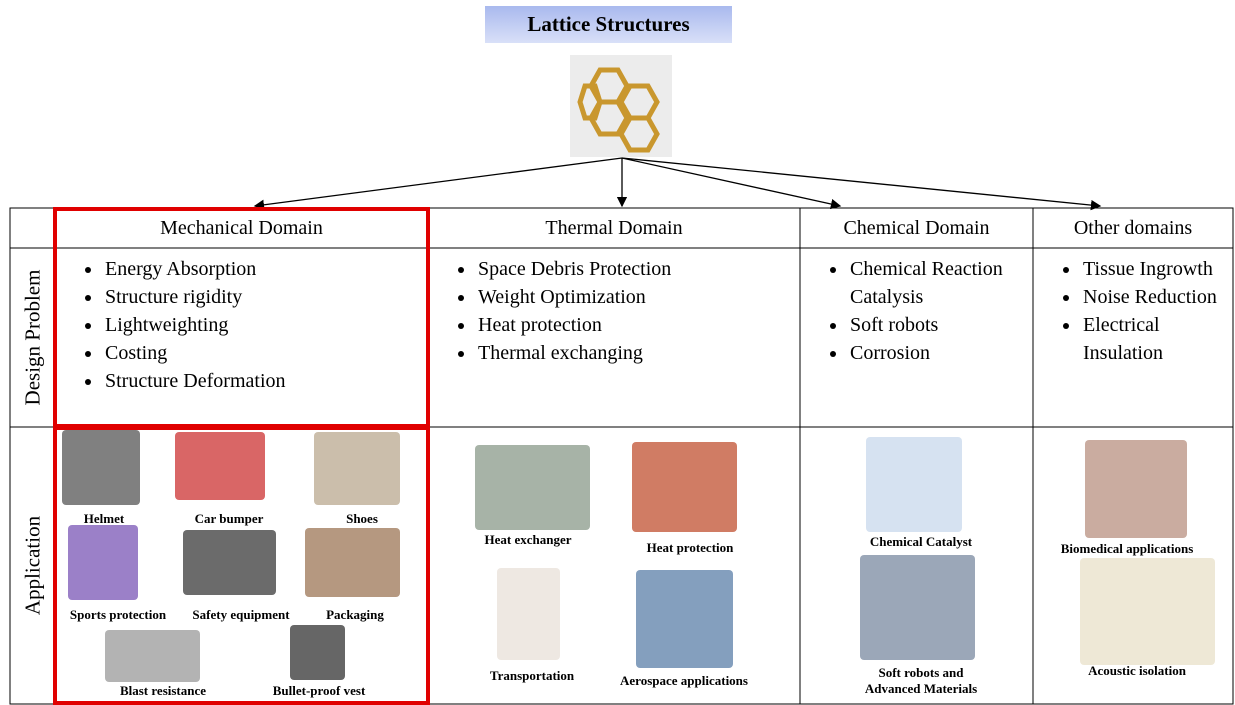  What do you see at coordinates (1127, 548) in the screenshot?
I see `application-label: Biomedical applications` at bounding box center [1127, 548].